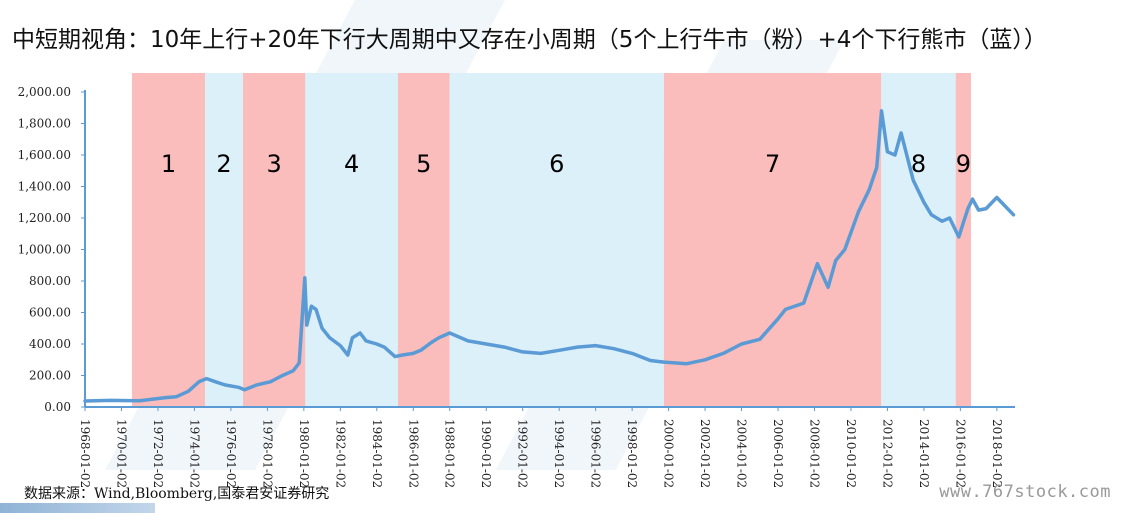  Describe the element at coordinates (158, 453) in the screenshot. I see `x-tick-label: 1972-01-02` at that location.